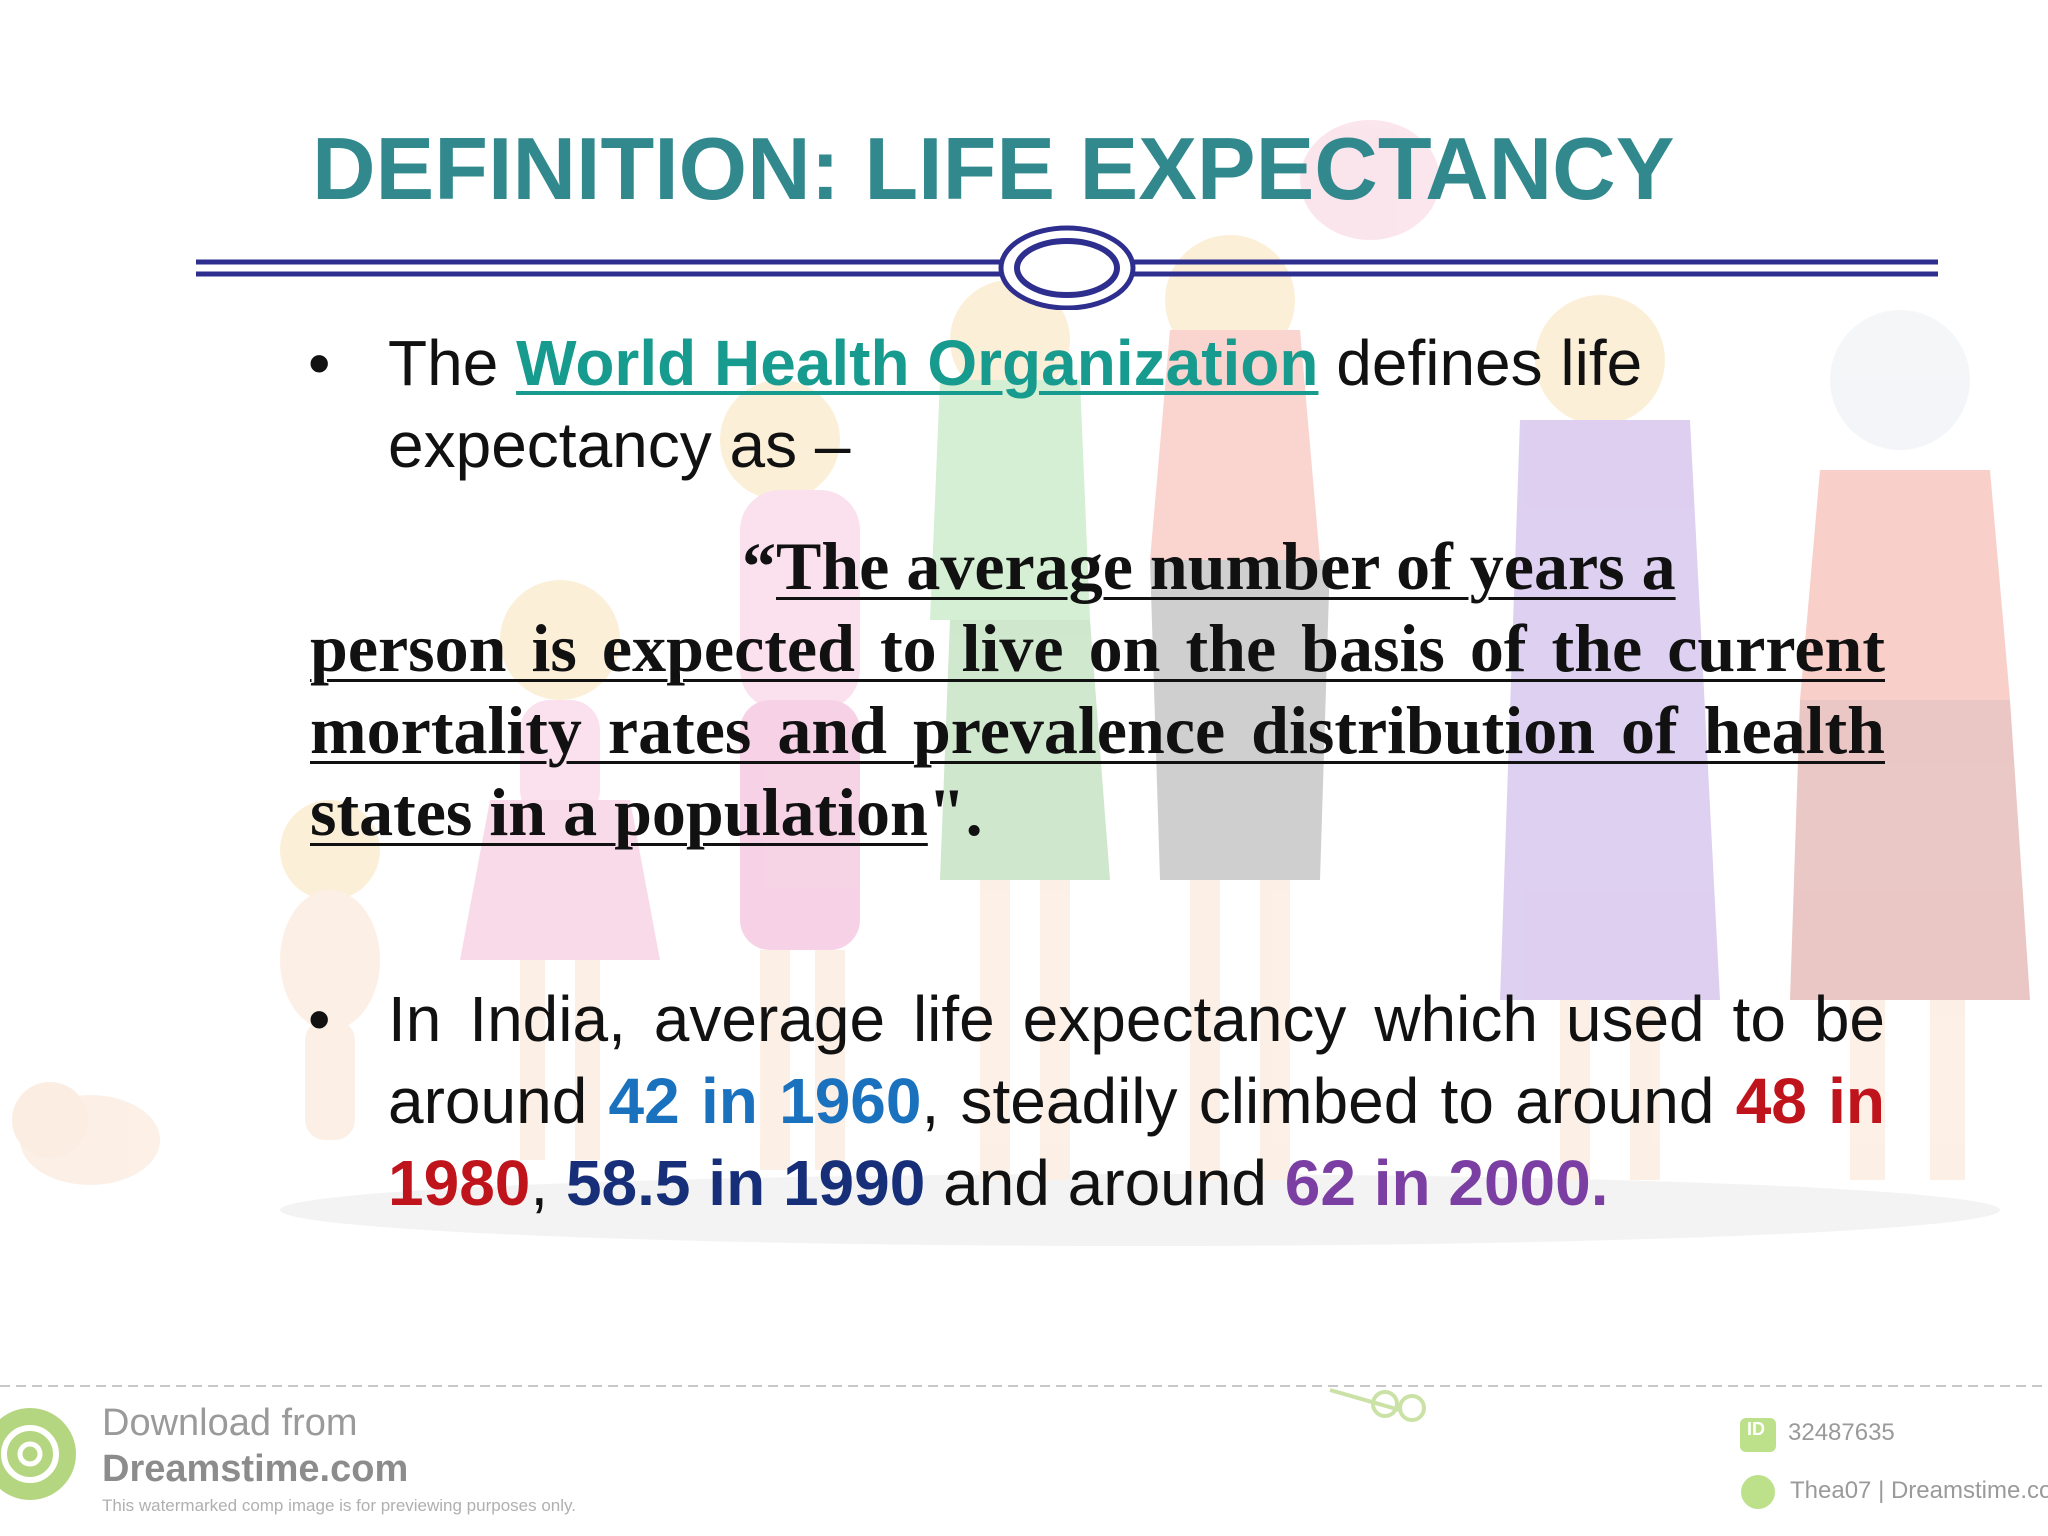  What do you see at coordinates (230, 1423) in the screenshot?
I see `watermark-download-from: Download from` at bounding box center [230, 1423].